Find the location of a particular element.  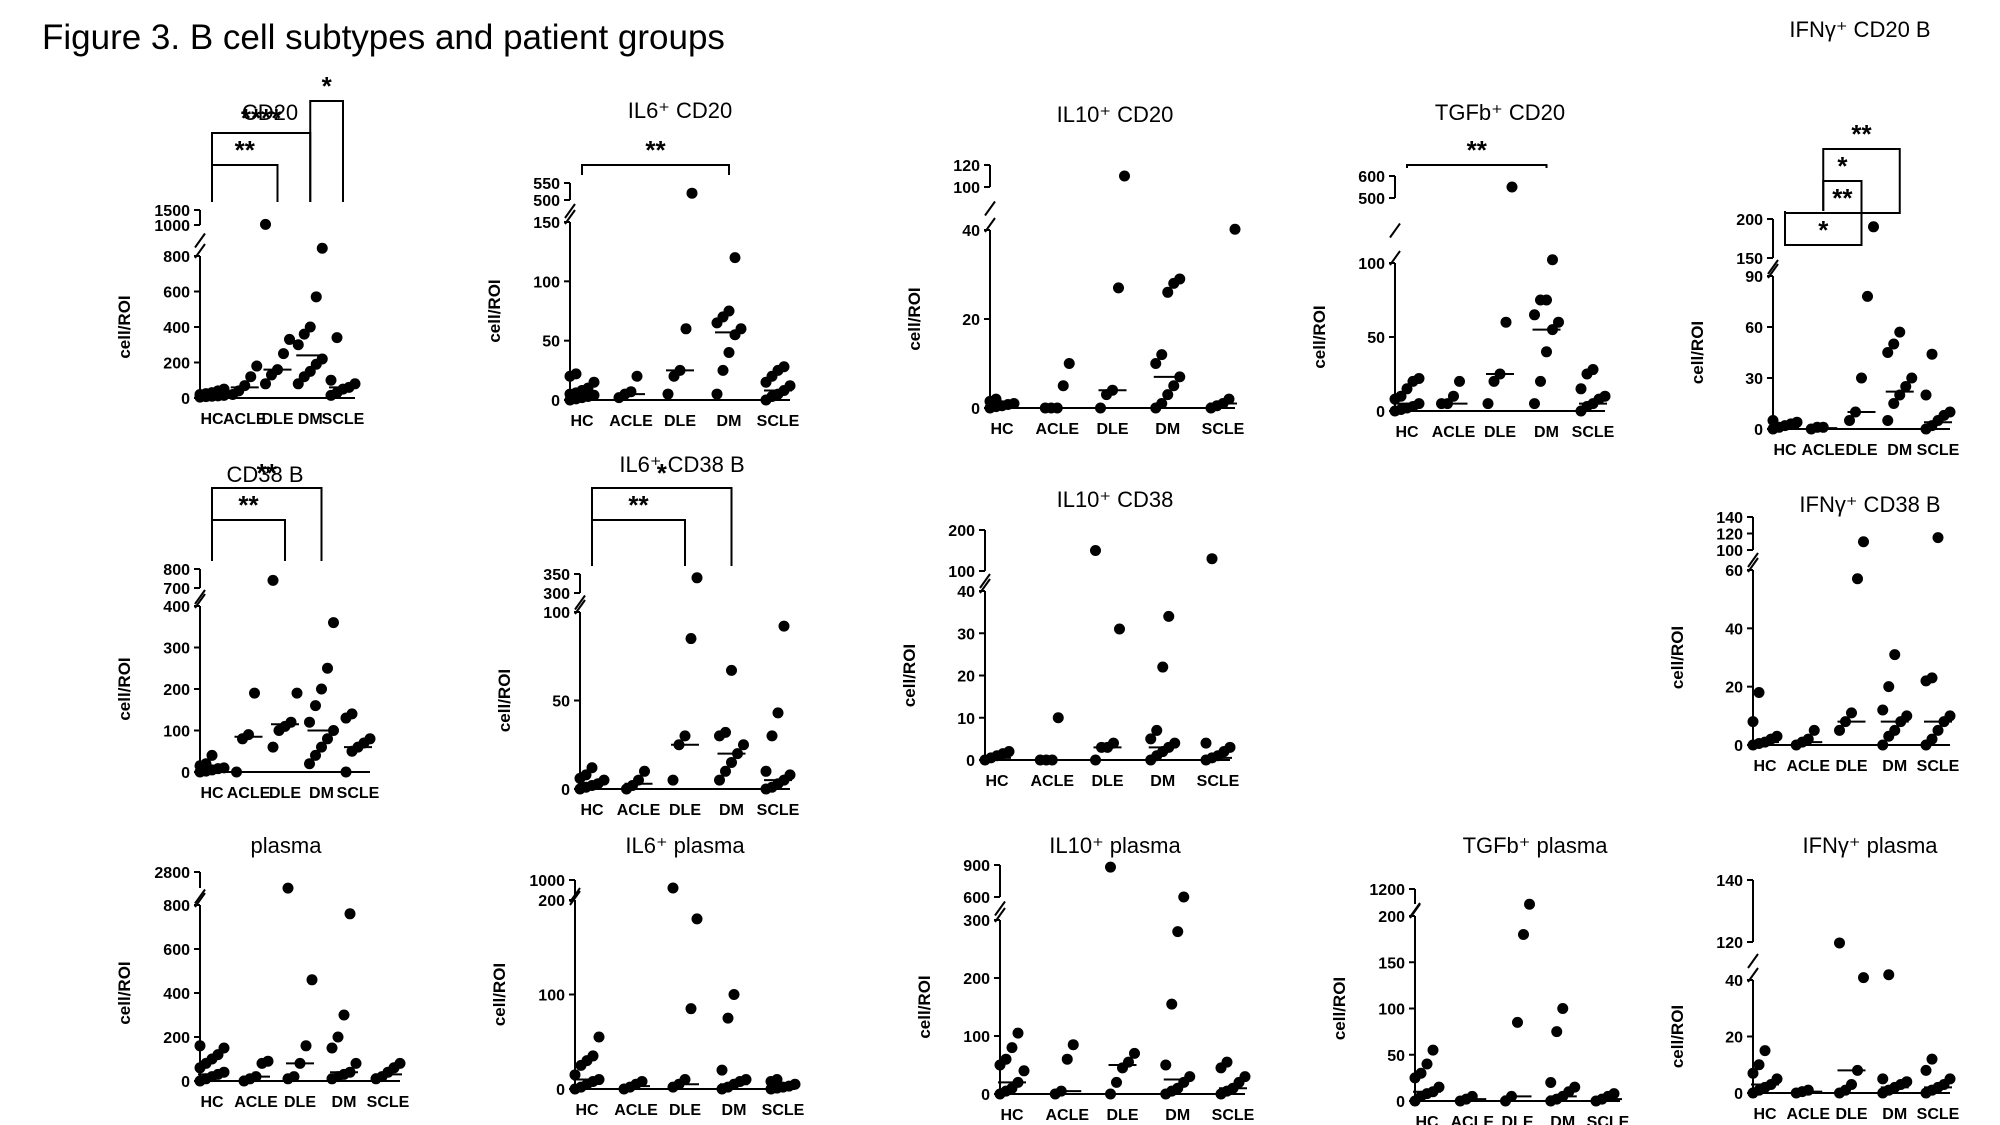

y-tick-label: 100 is located at coordinates (1391, 1010).